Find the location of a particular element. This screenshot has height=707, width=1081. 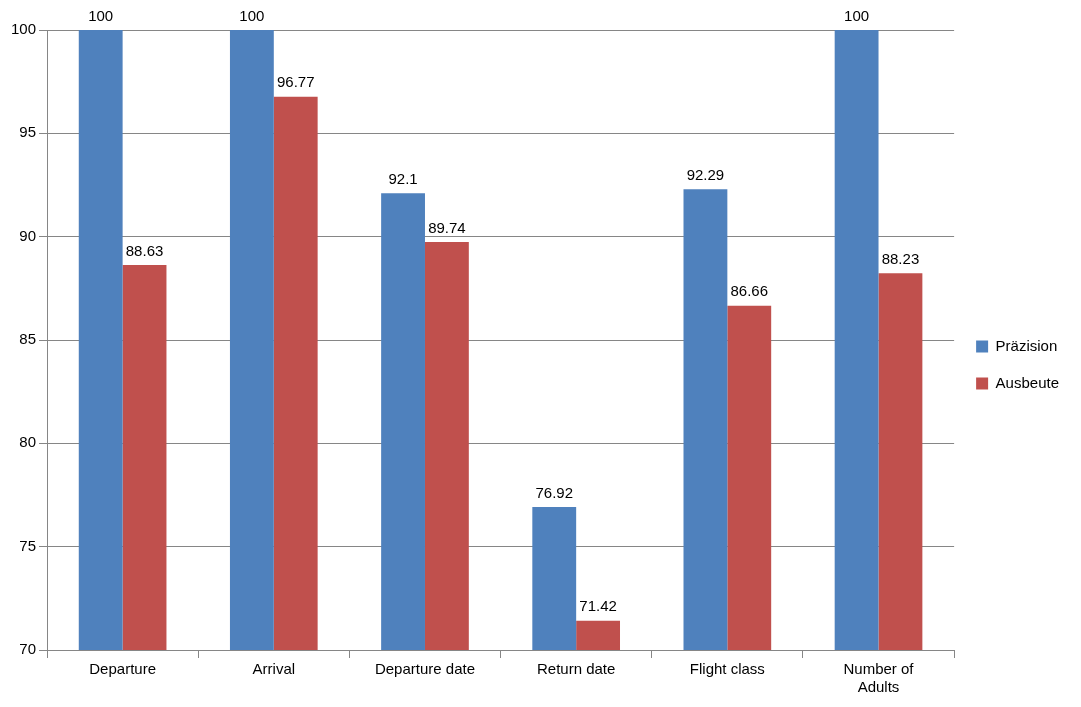

data-label: 86.66 is located at coordinates (749, 291).